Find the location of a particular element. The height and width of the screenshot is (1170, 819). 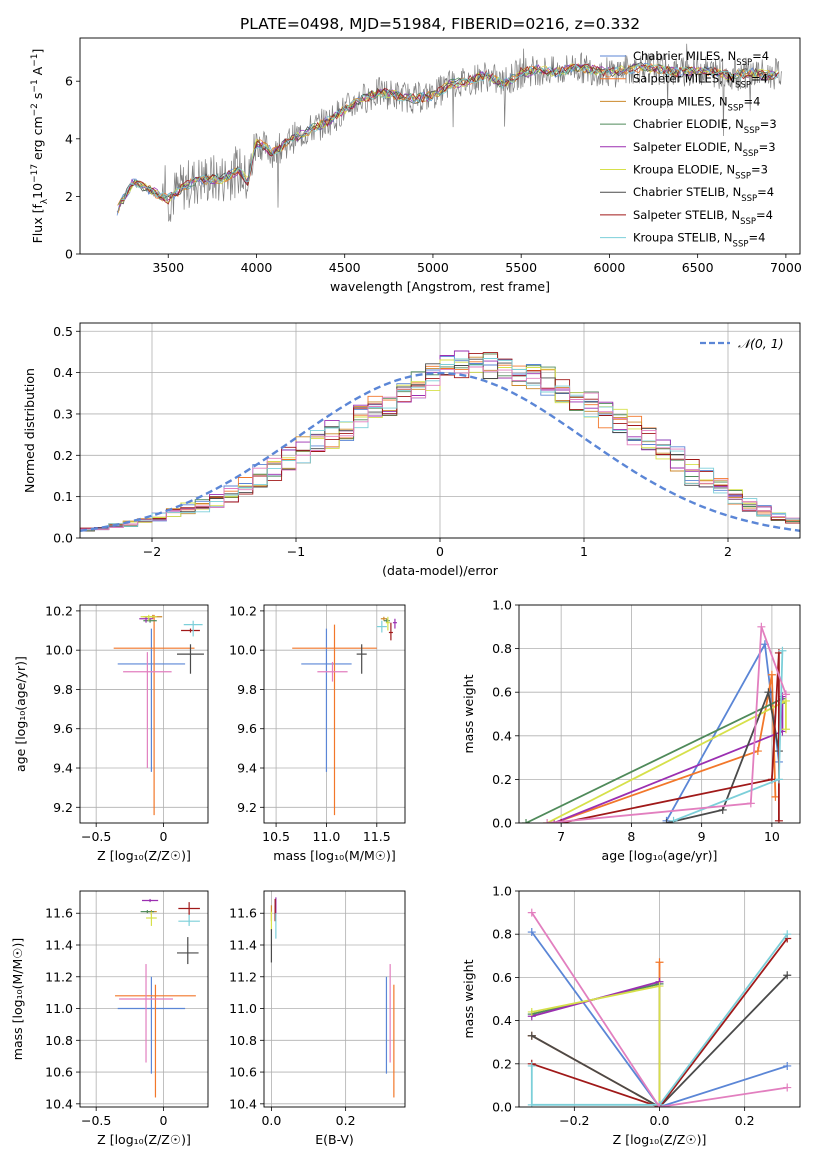

legend-label: Salpeter STELIB, NSSP=4 is located at coordinates (703, 217).